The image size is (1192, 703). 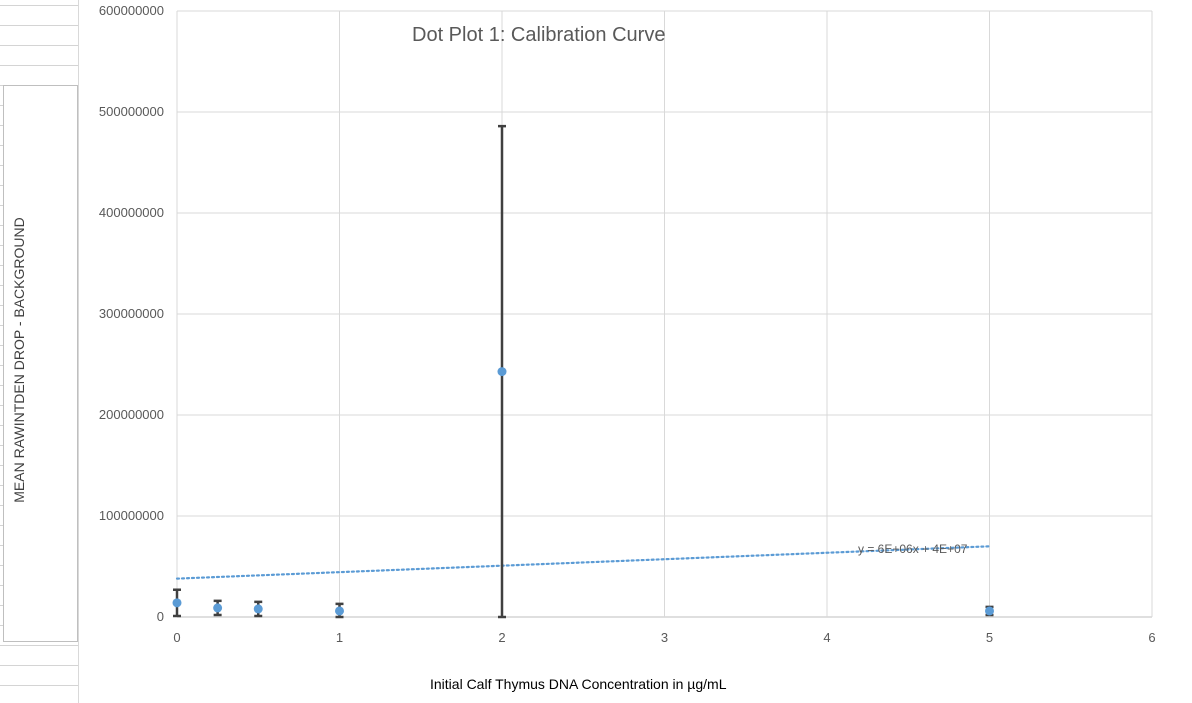 What do you see at coordinates (40, 363) in the screenshot?
I see `y-axis-title-box` at bounding box center [40, 363].